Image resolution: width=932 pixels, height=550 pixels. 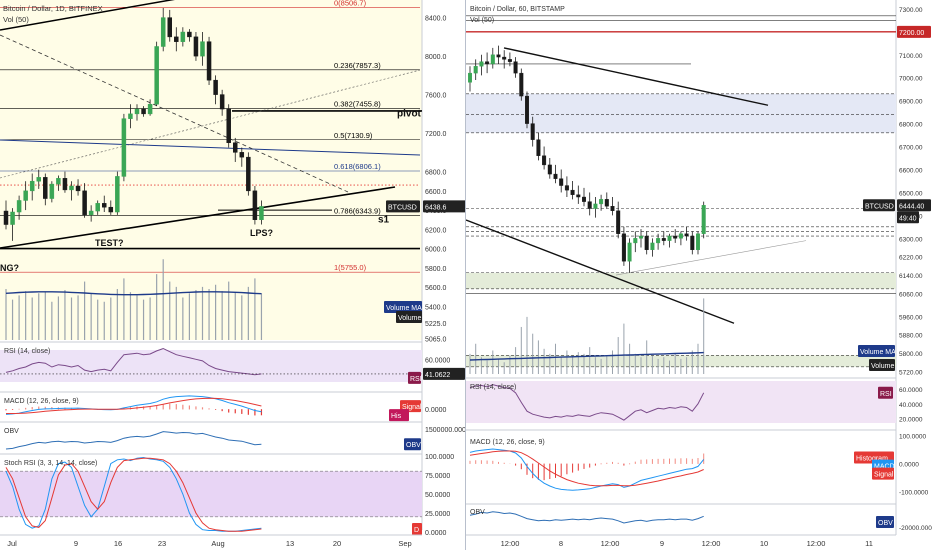 I want to click on left-fib-label: 0.5(7130.9), so click(x=353, y=135).